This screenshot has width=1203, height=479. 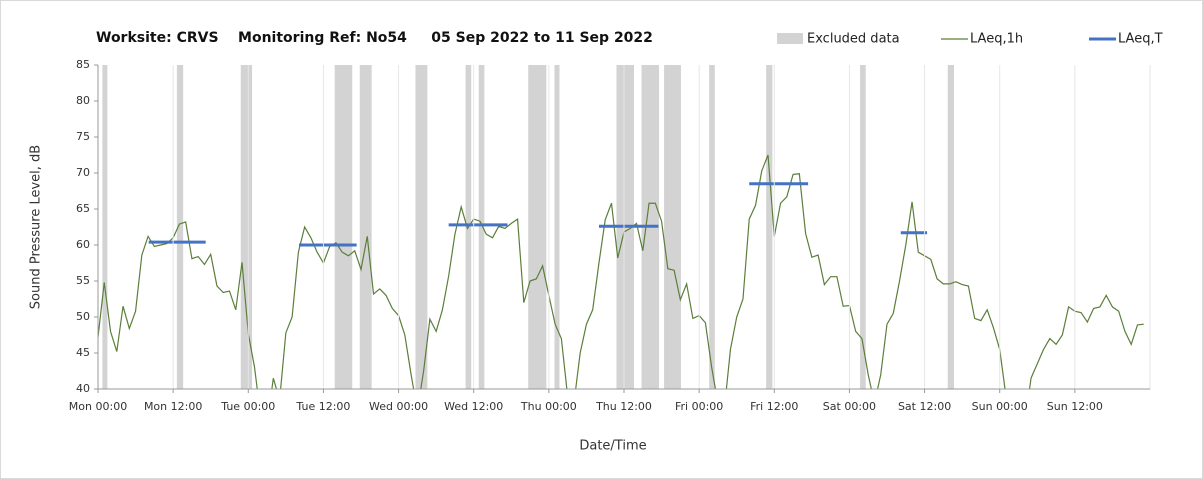 I want to click on y-tick-label: 80, so click(x=83, y=100).